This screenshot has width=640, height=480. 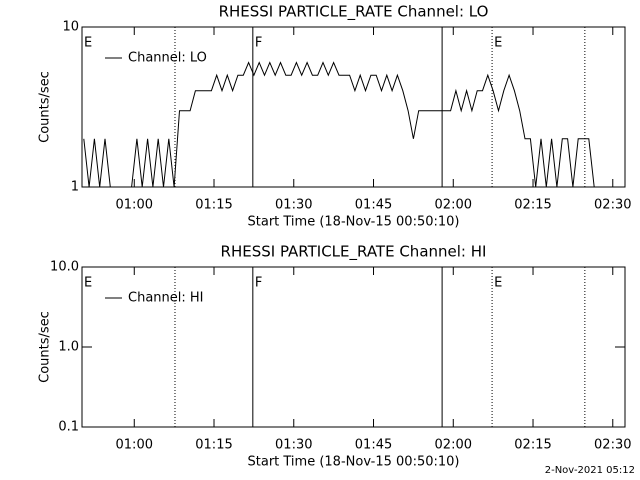 I want to click on y-tick-label: 1, so click(x=75, y=187).